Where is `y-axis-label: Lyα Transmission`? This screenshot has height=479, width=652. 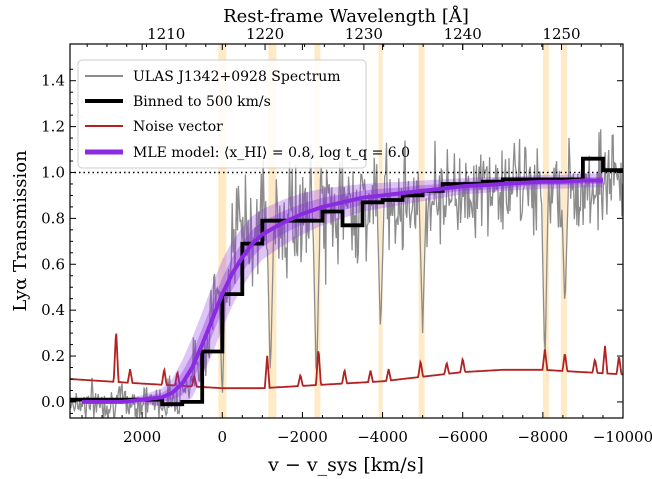 y-axis-label: Lyα Transmission is located at coordinates (20, 231).